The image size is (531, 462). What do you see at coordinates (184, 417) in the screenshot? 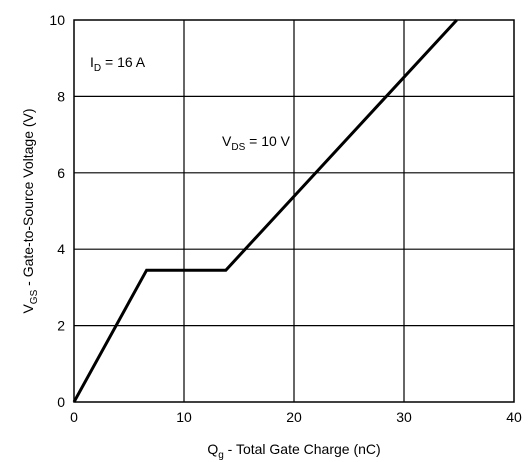
I see `x-tick-label-10: 10` at bounding box center [184, 417].